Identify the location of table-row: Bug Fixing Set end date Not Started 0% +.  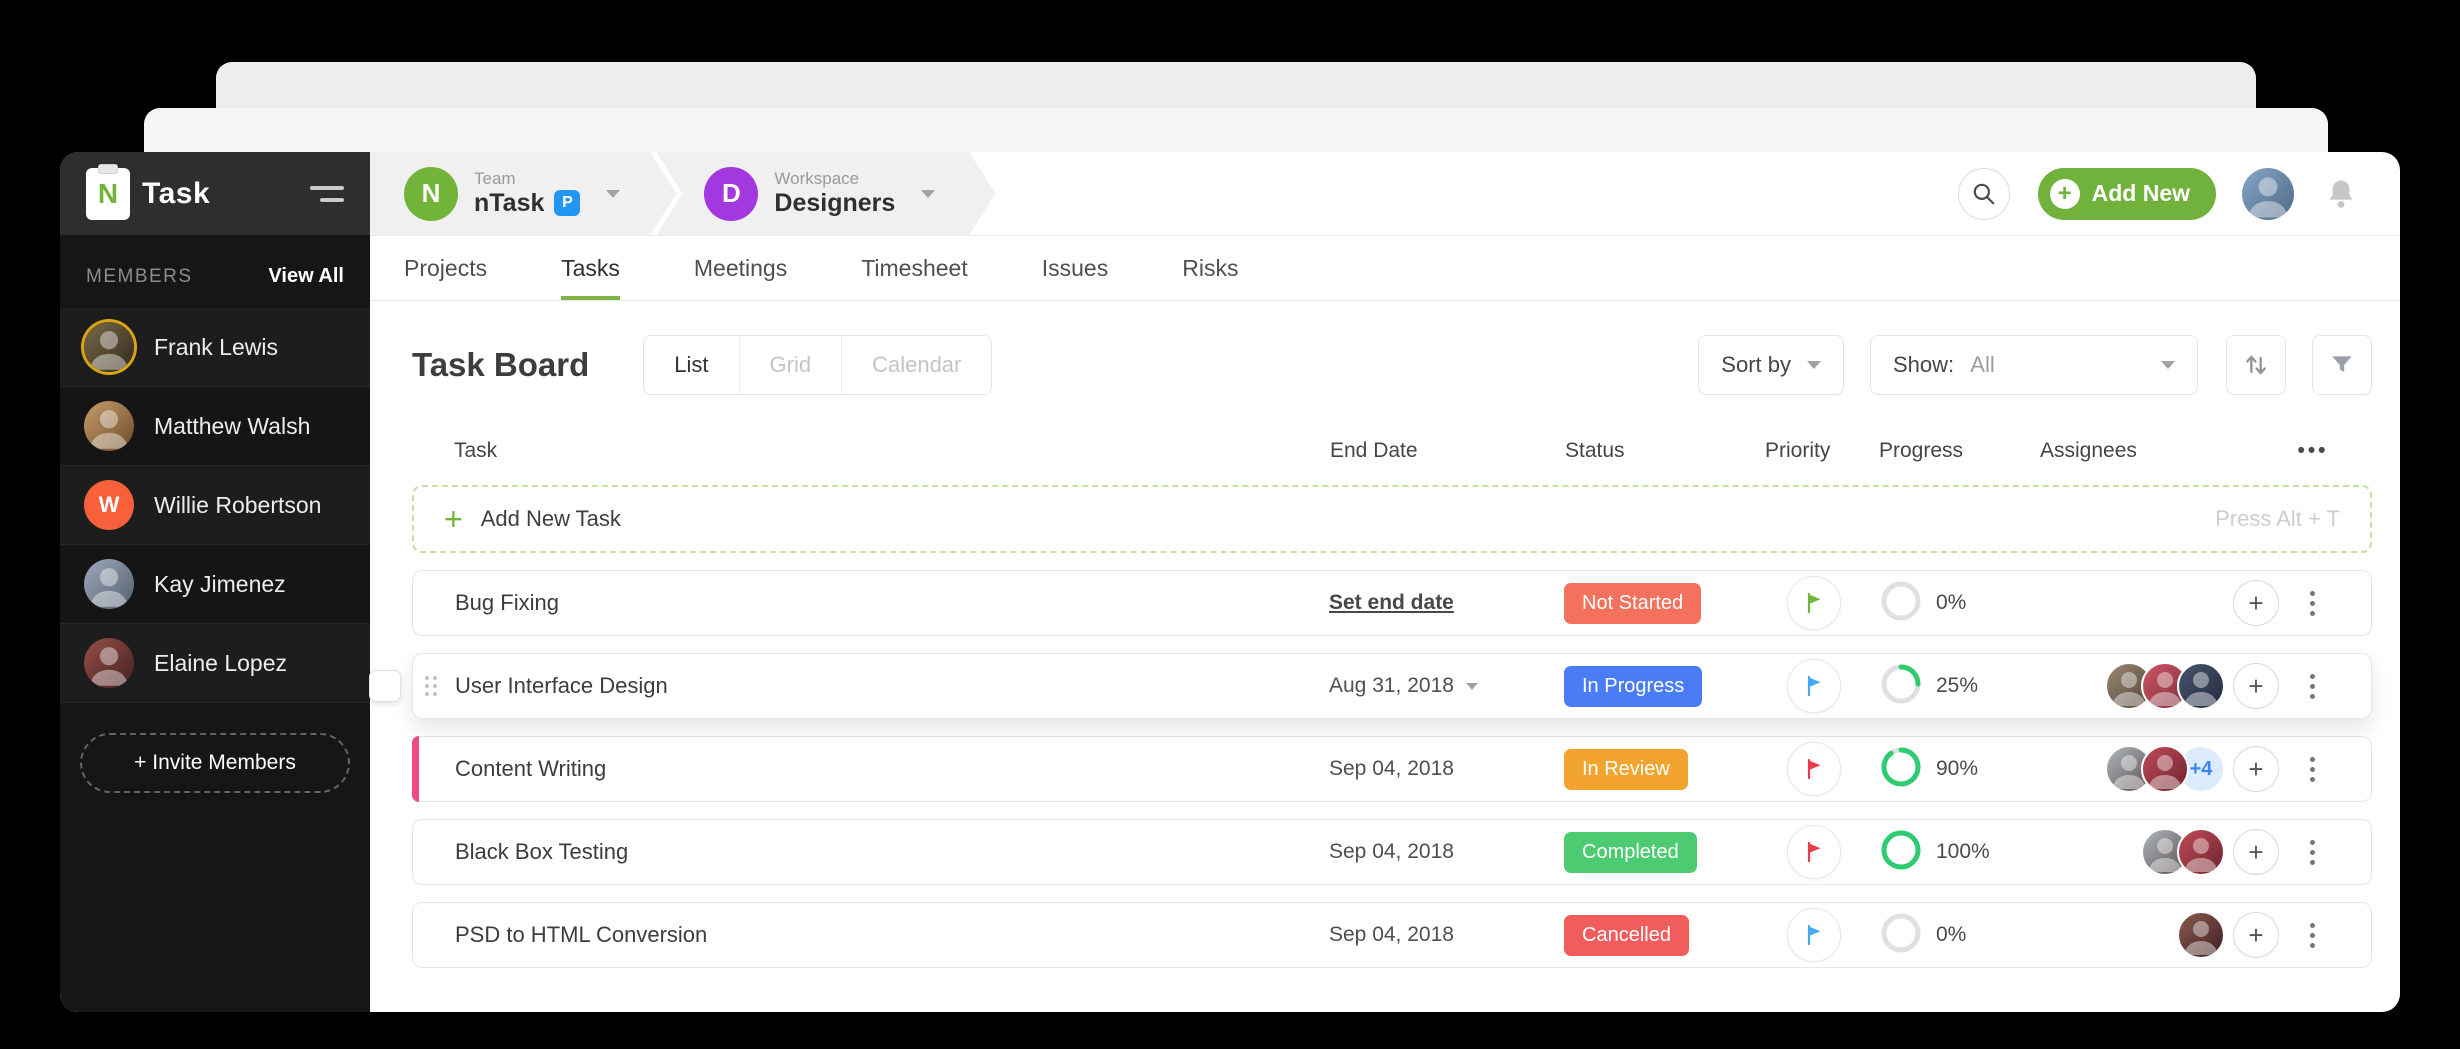
(1392, 603).